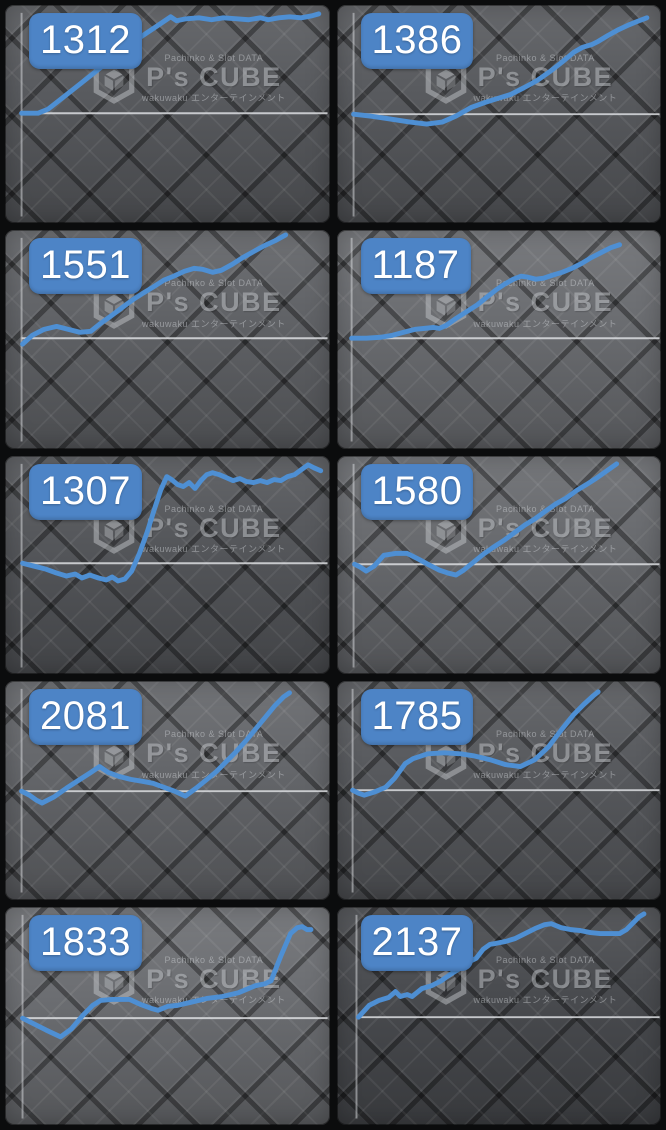 Image resolution: width=666 pixels, height=1130 pixels. I want to click on spin-count-badge: 2137, so click(417, 942).